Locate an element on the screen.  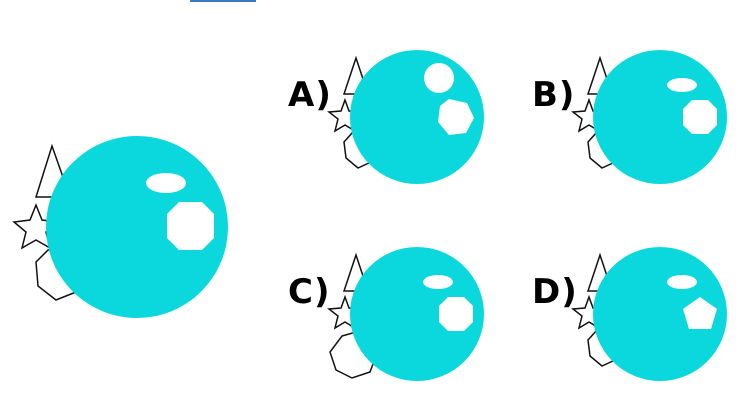
option-d-label: D) is located at coordinates (555, 292).